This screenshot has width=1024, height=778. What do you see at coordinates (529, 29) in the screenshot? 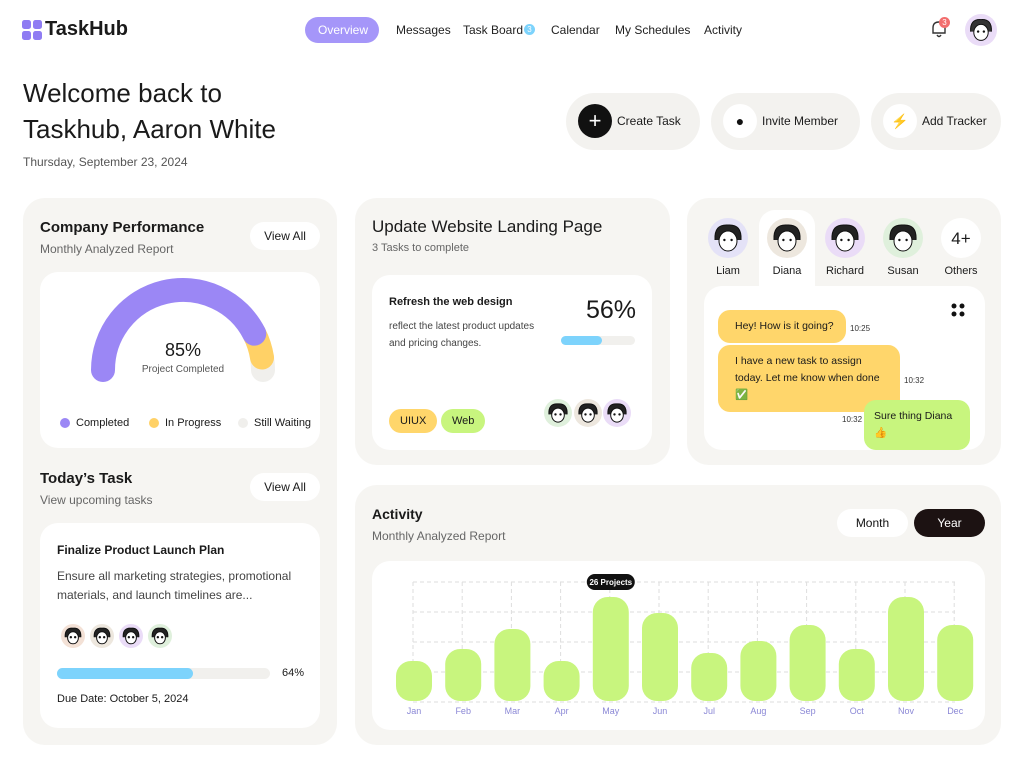
I see `nav-badge: 3` at bounding box center [529, 29].